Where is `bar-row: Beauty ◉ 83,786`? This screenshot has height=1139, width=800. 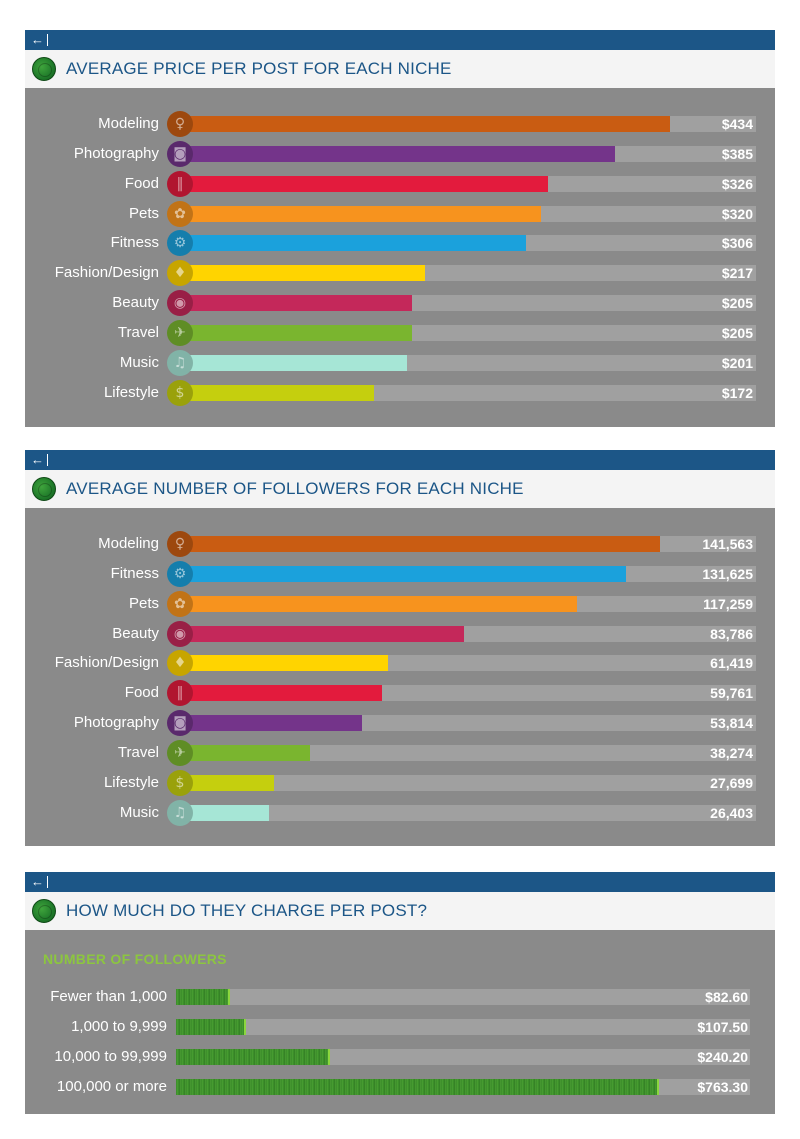
bar-row: Beauty ◉ 83,786 is located at coordinates (400, 634).